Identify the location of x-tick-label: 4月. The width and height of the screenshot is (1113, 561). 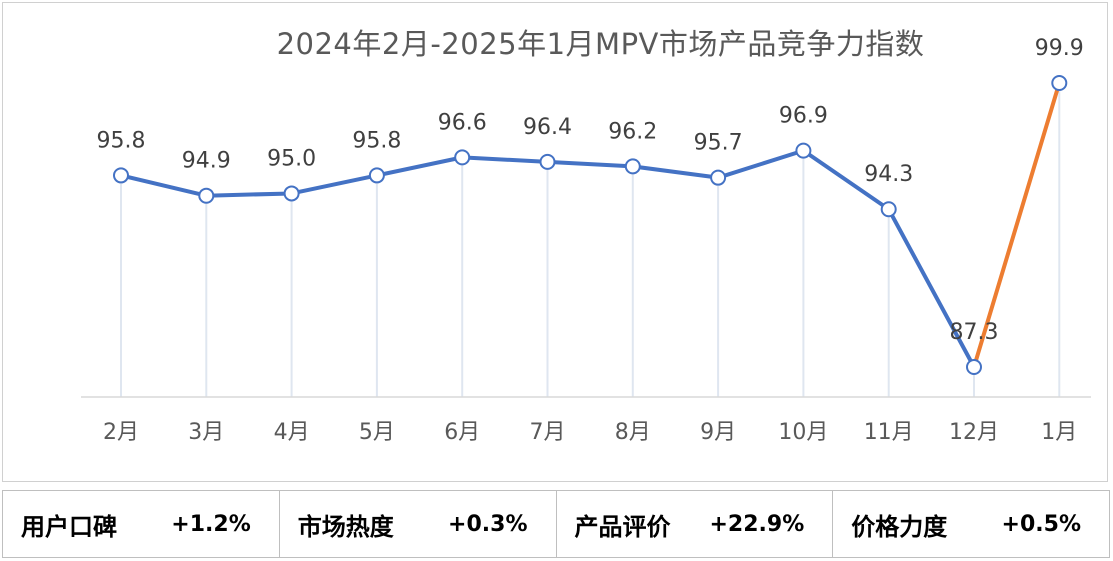
(292, 432).